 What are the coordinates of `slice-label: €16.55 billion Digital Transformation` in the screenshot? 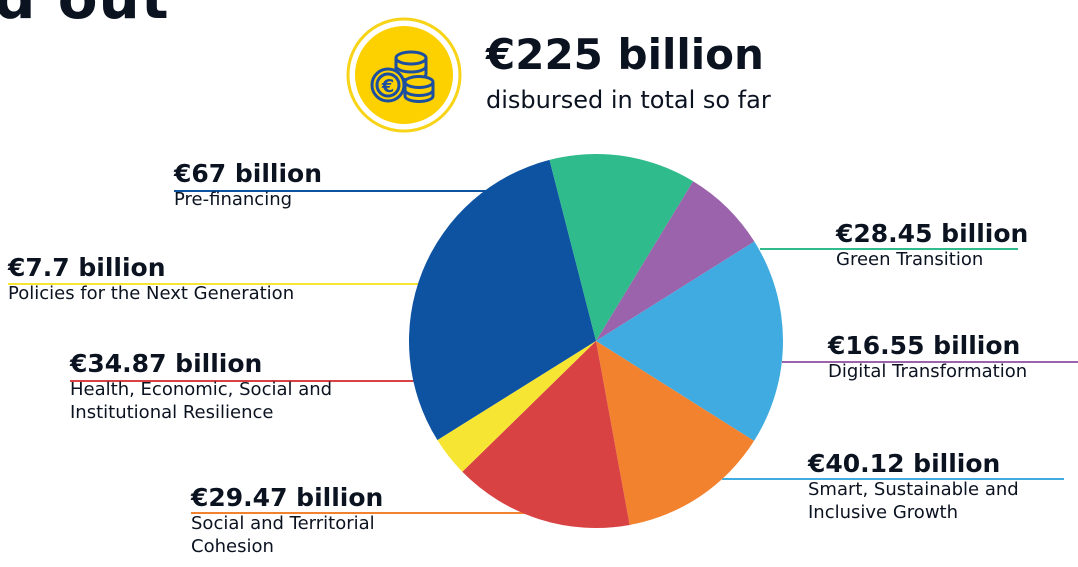 It's located at (927, 357).